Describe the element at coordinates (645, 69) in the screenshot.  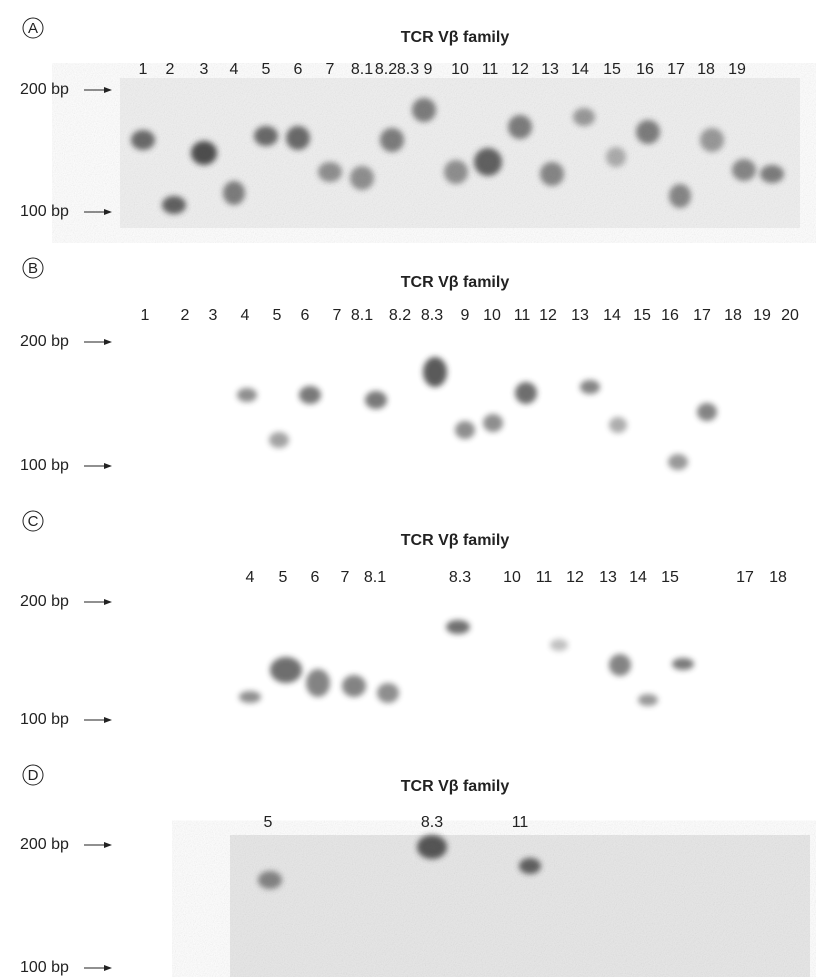
I see `lane-label: 16` at that location.